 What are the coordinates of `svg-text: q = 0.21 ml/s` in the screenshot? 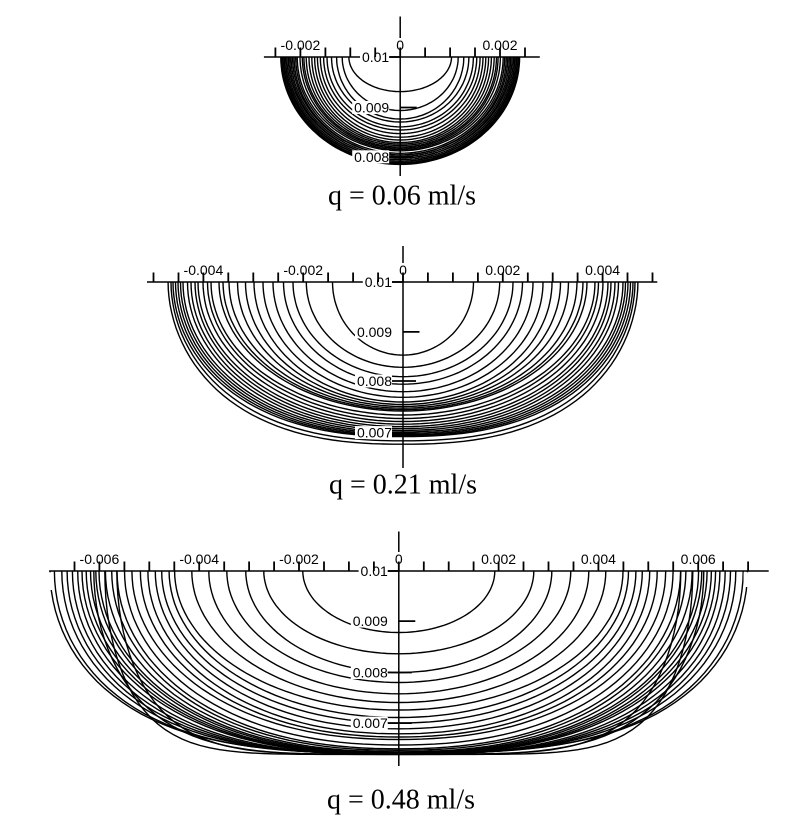 It's located at (403, 485).